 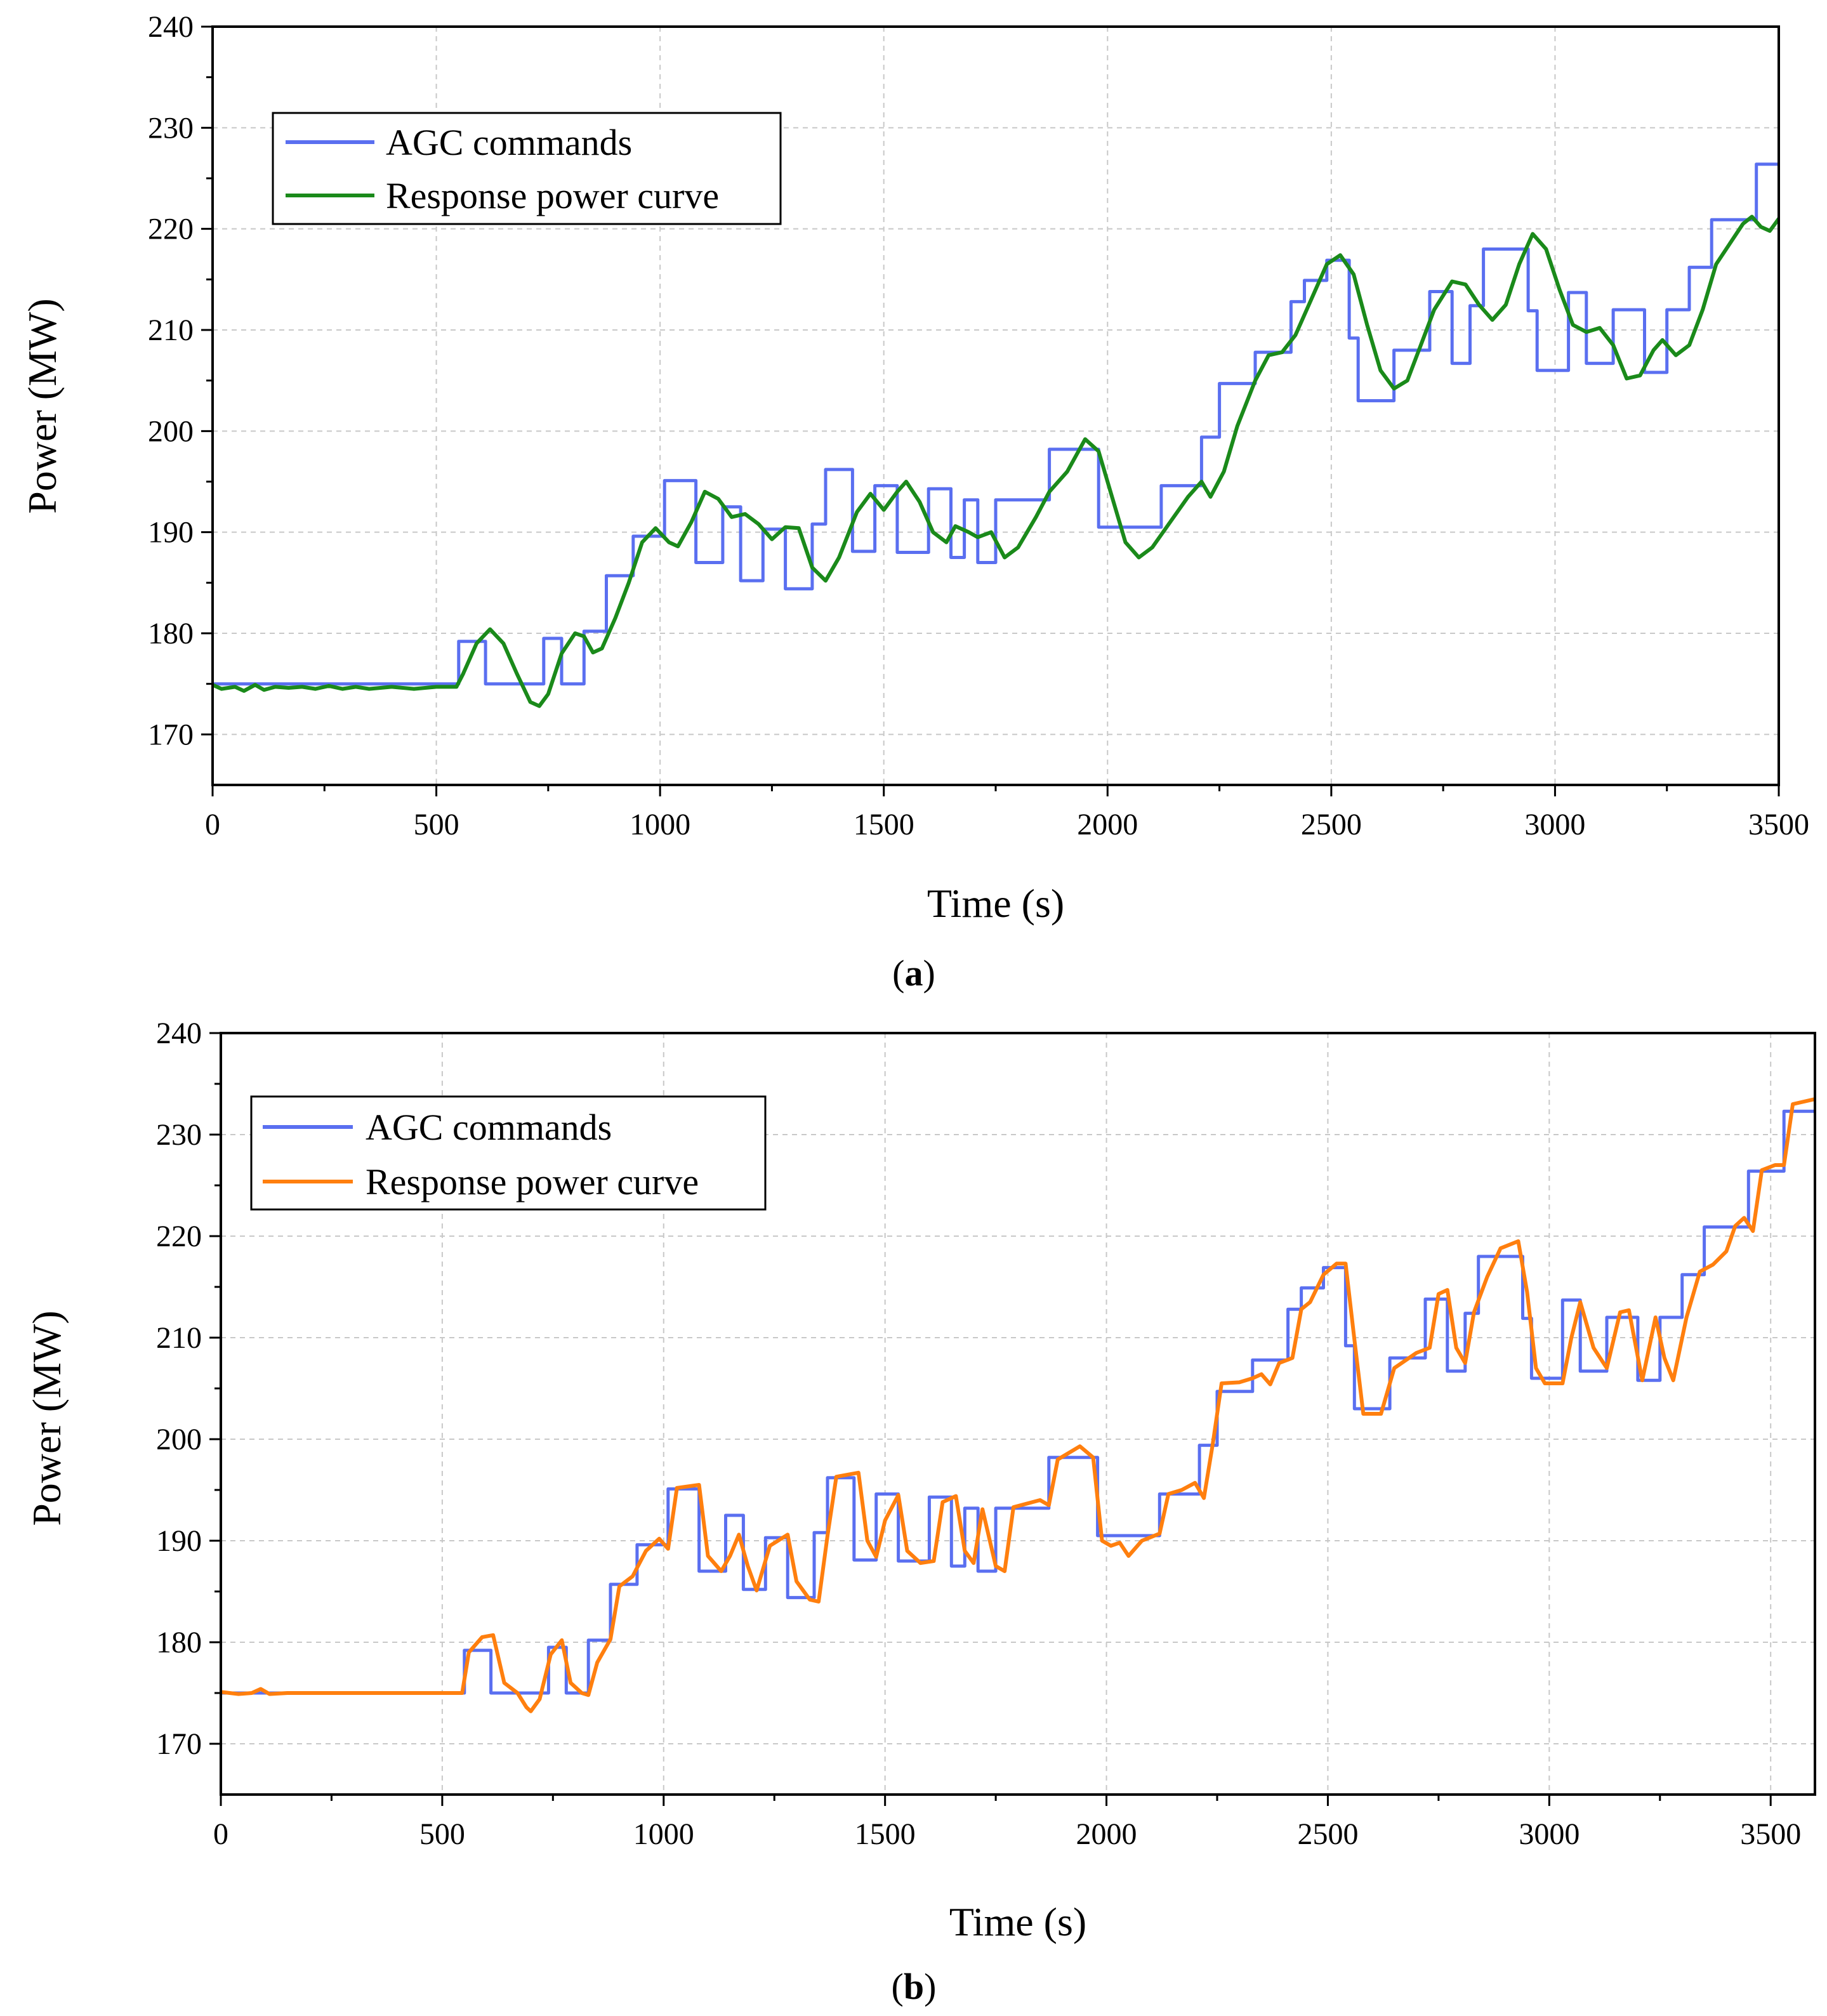 I want to click on legend-a: AGC commands Response power curve, so click(x=527, y=168).